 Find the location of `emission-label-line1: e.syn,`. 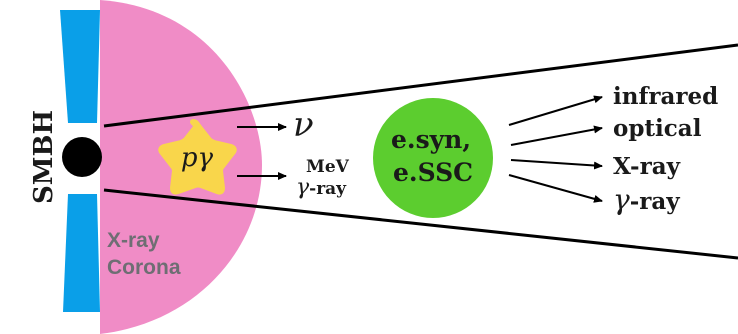

emission-label-line1: e.syn, is located at coordinates (431, 139).